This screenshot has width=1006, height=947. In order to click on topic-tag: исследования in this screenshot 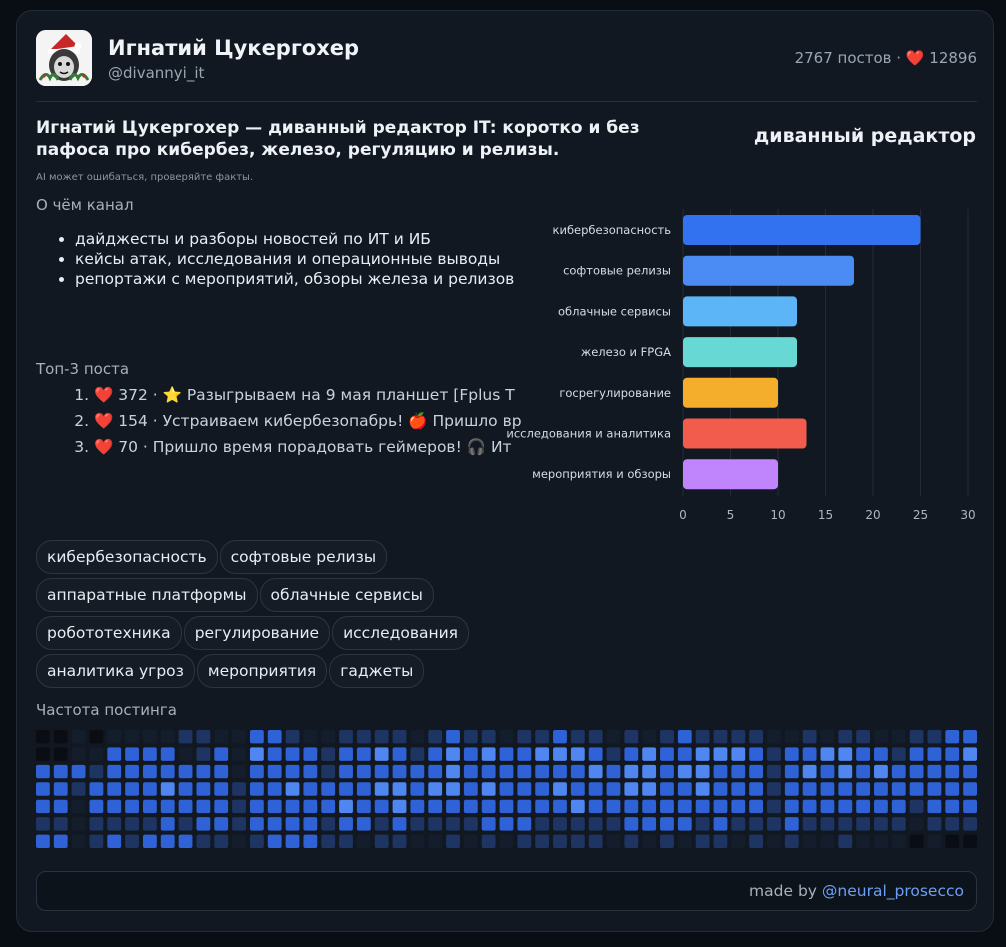, I will do `click(400, 633)`.